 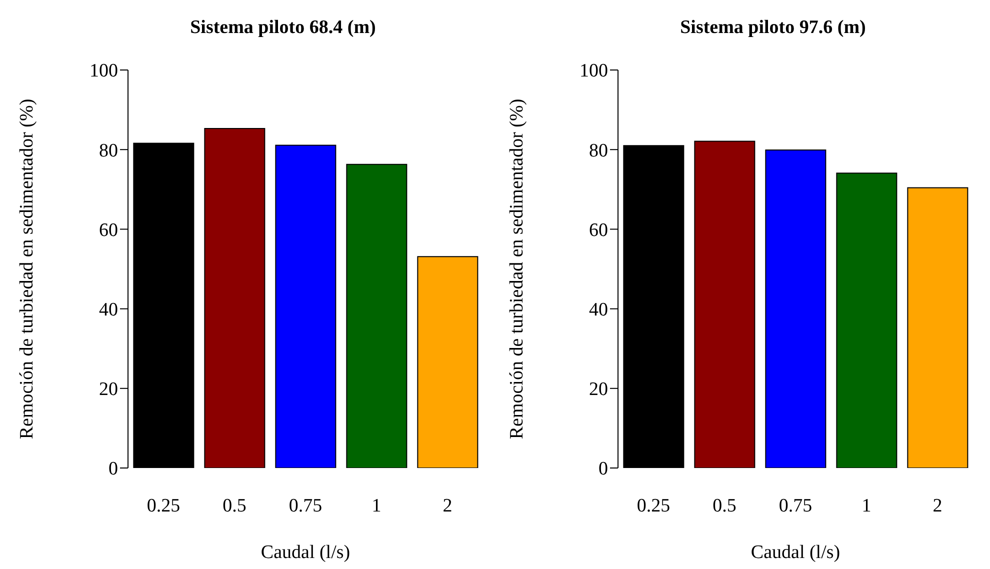 What do you see at coordinates (283, 28) in the screenshot?
I see `chart-title: Sistema piloto 68.4 (m)` at bounding box center [283, 28].